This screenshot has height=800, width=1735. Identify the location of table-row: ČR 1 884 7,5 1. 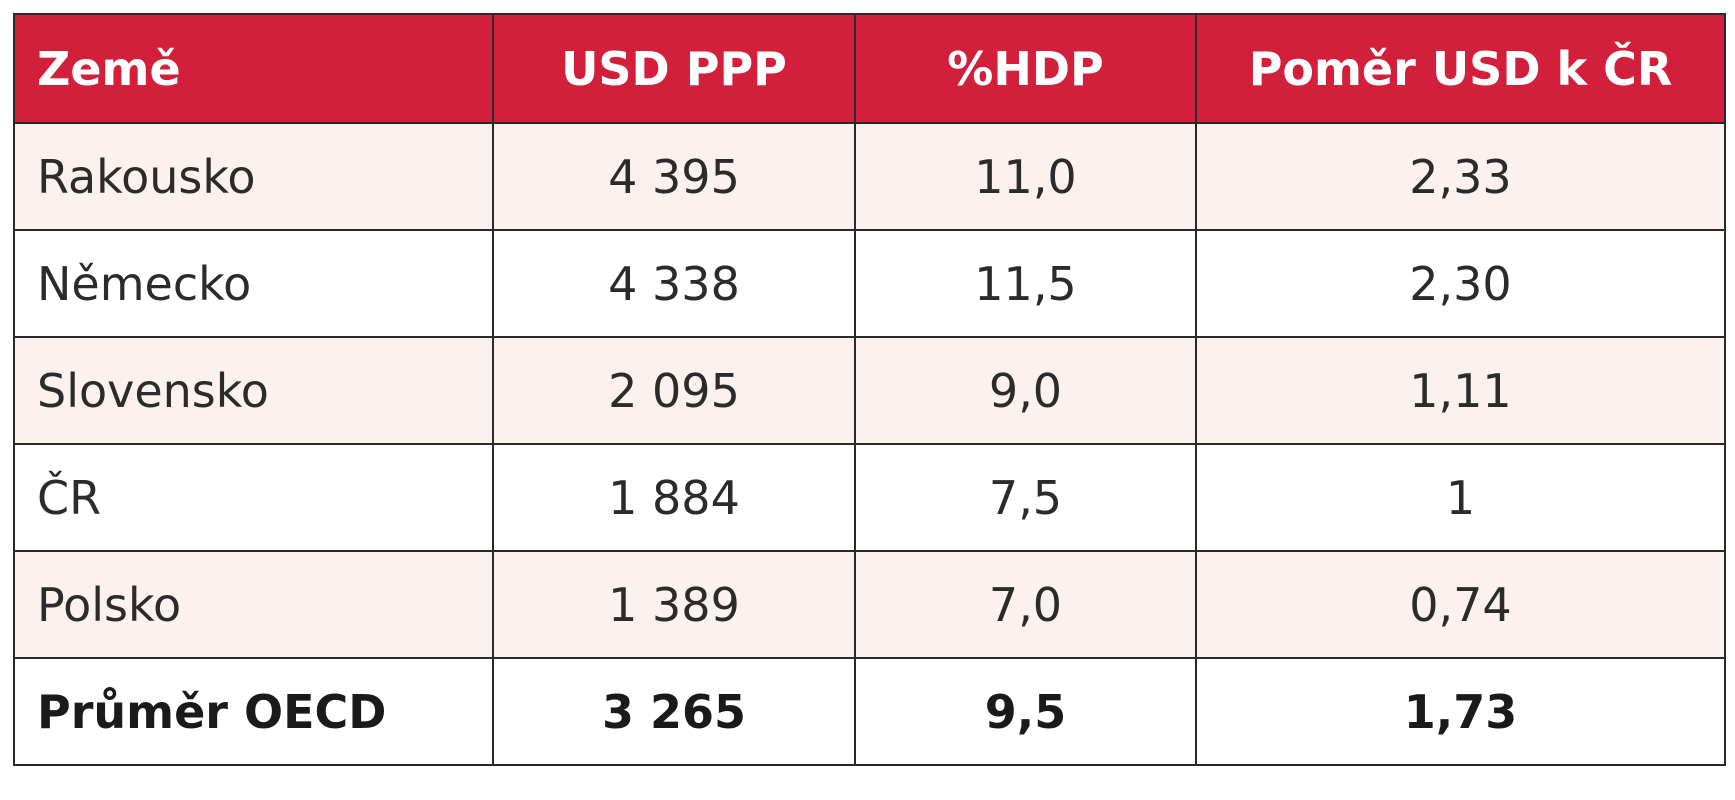
(869, 497).